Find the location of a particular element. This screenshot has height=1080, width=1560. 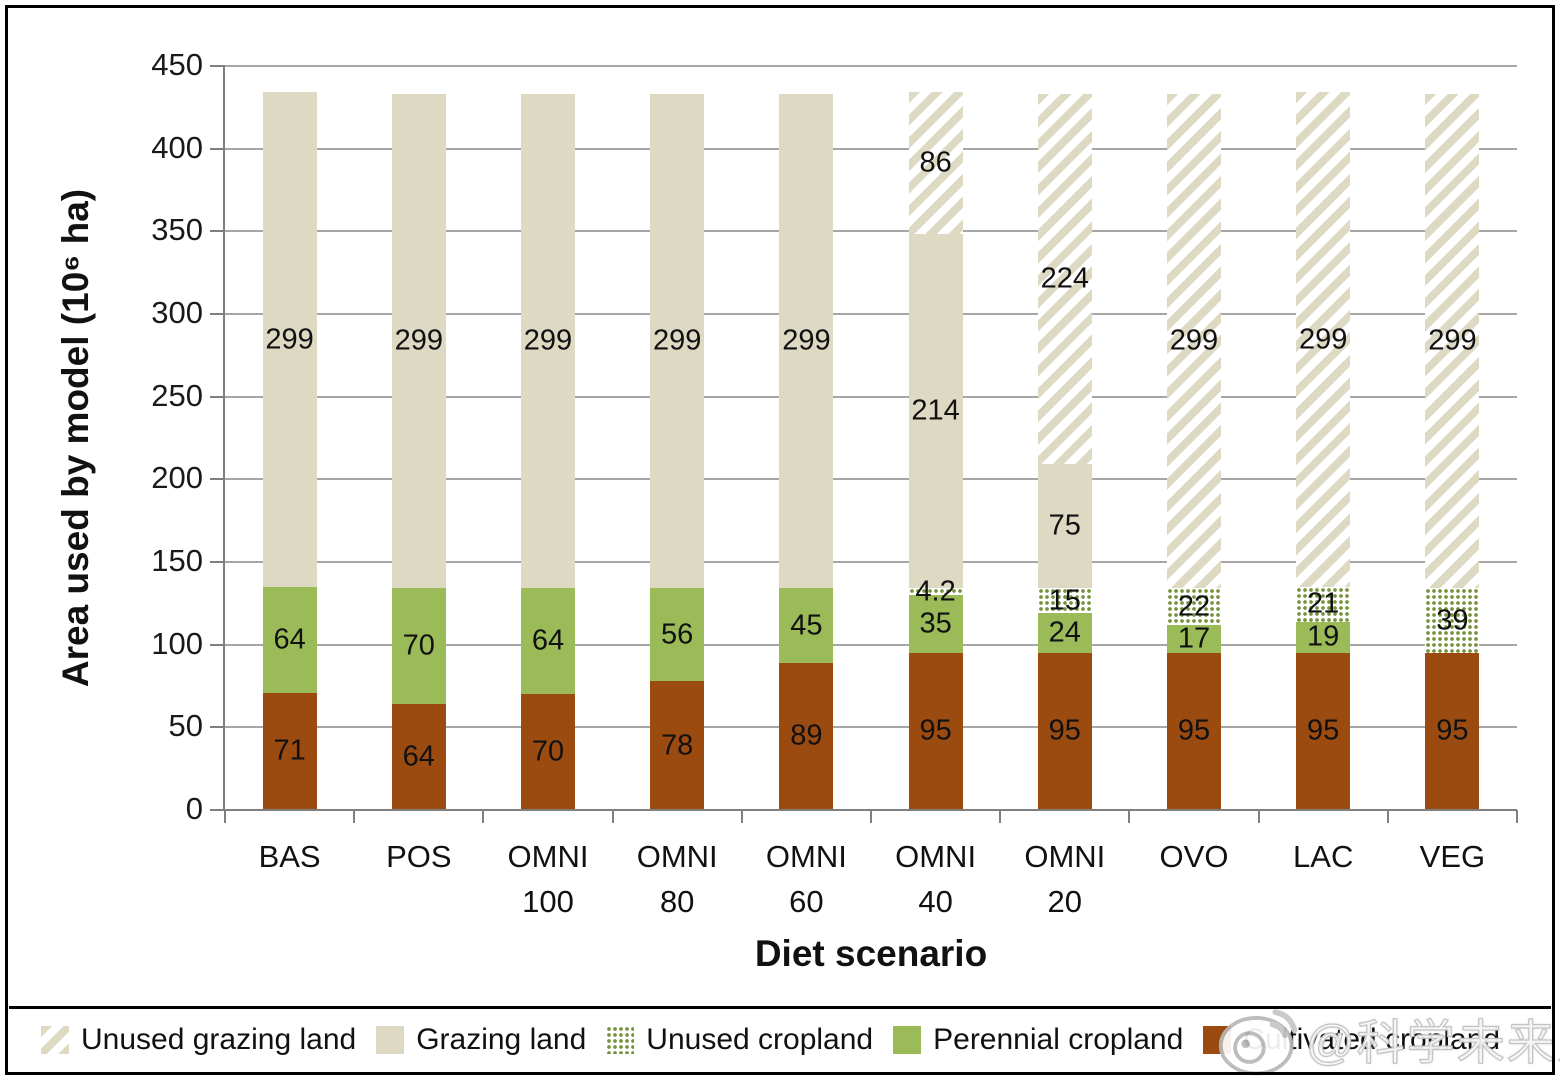

y-axis-tick-label: 250 is located at coordinates (177, 395).